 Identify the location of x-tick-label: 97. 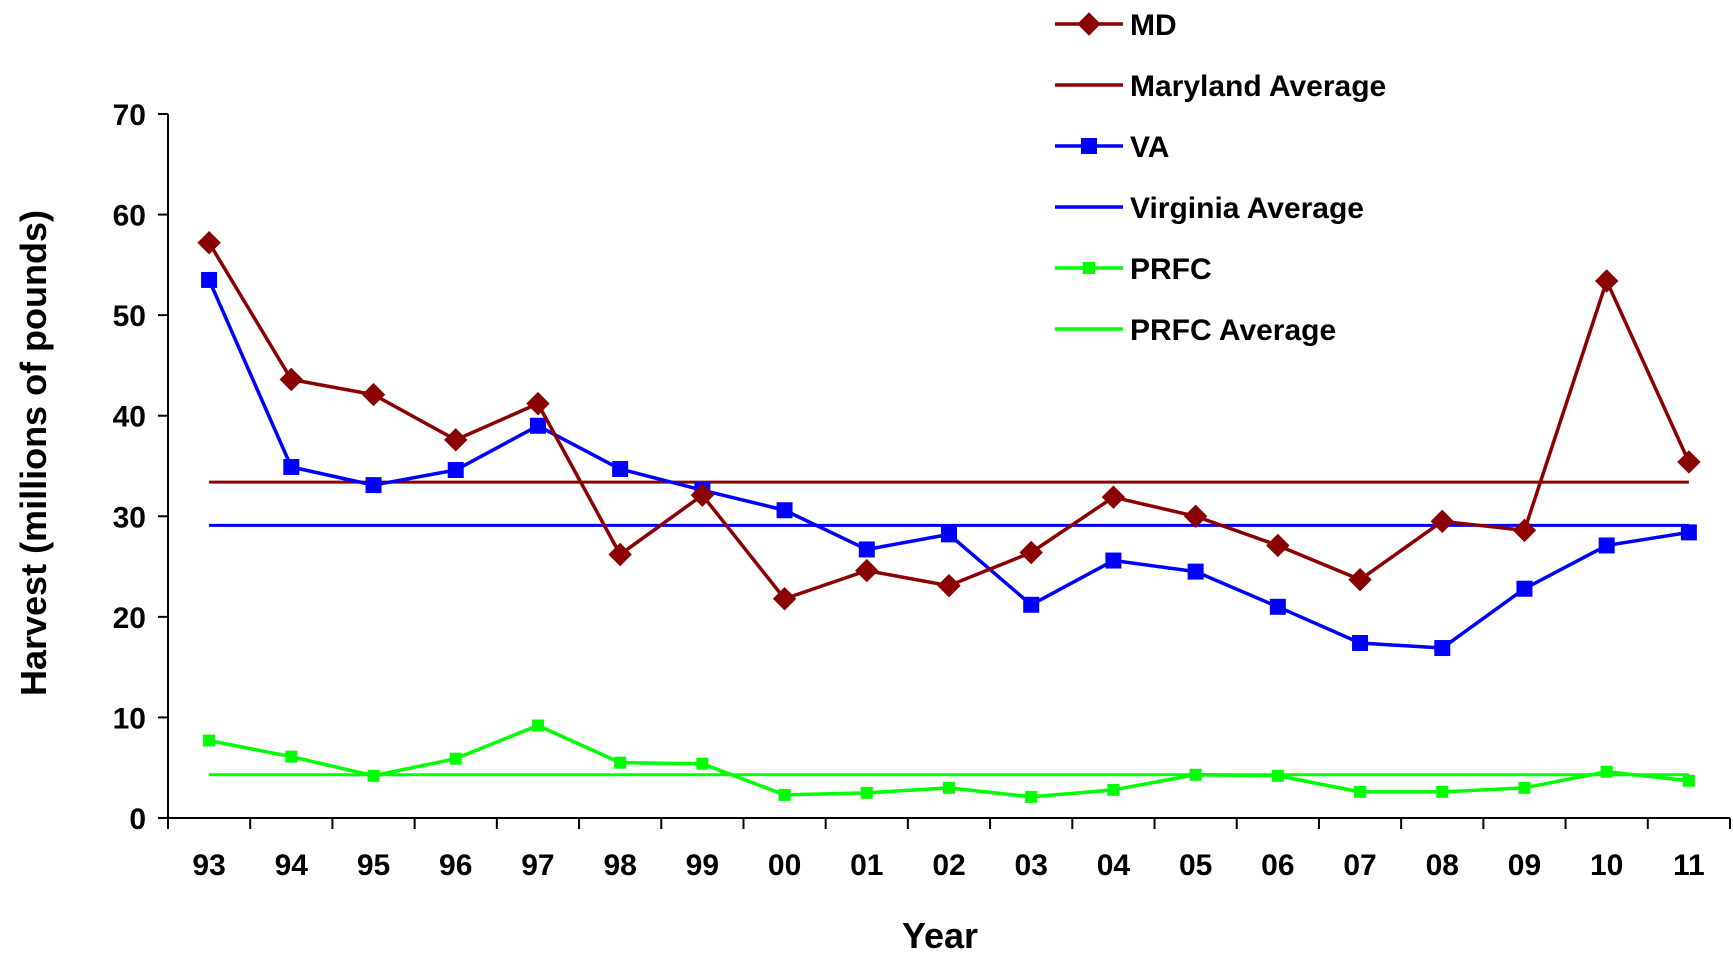
(537, 865).